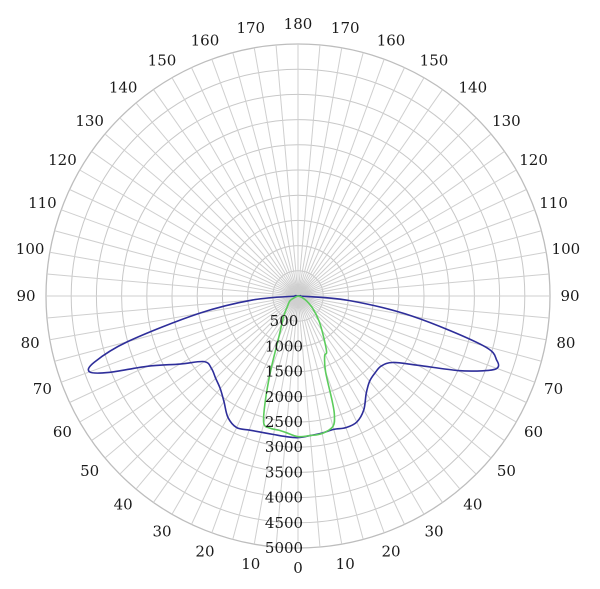 The image size is (600, 589). What do you see at coordinates (553, 203) in the screenshot?
I see `angle-label-right: 110` at bounding box center [553, 203].